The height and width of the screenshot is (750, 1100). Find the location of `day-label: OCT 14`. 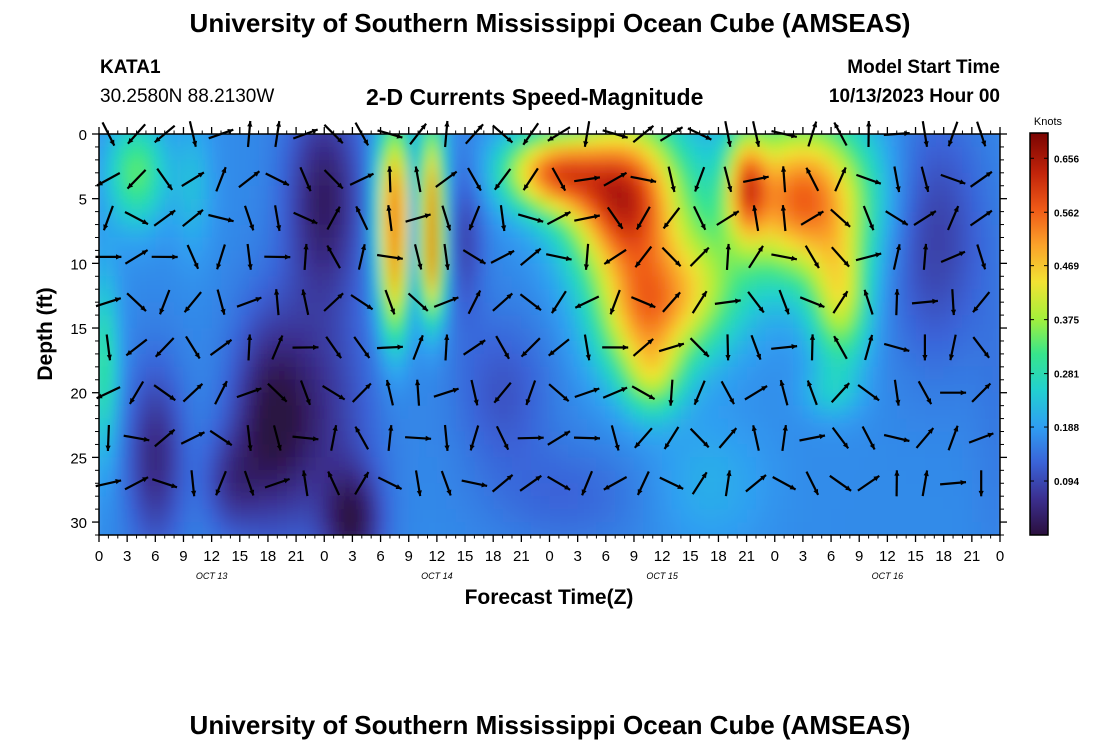

day-label: OCT 14 is located at coordinates (437, 576).